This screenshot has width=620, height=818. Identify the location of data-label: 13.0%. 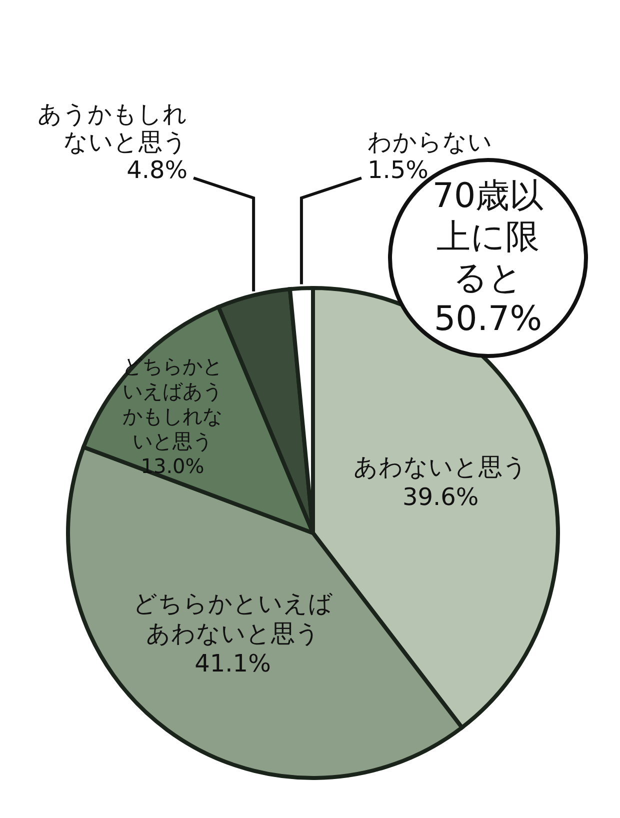
(172, 466).